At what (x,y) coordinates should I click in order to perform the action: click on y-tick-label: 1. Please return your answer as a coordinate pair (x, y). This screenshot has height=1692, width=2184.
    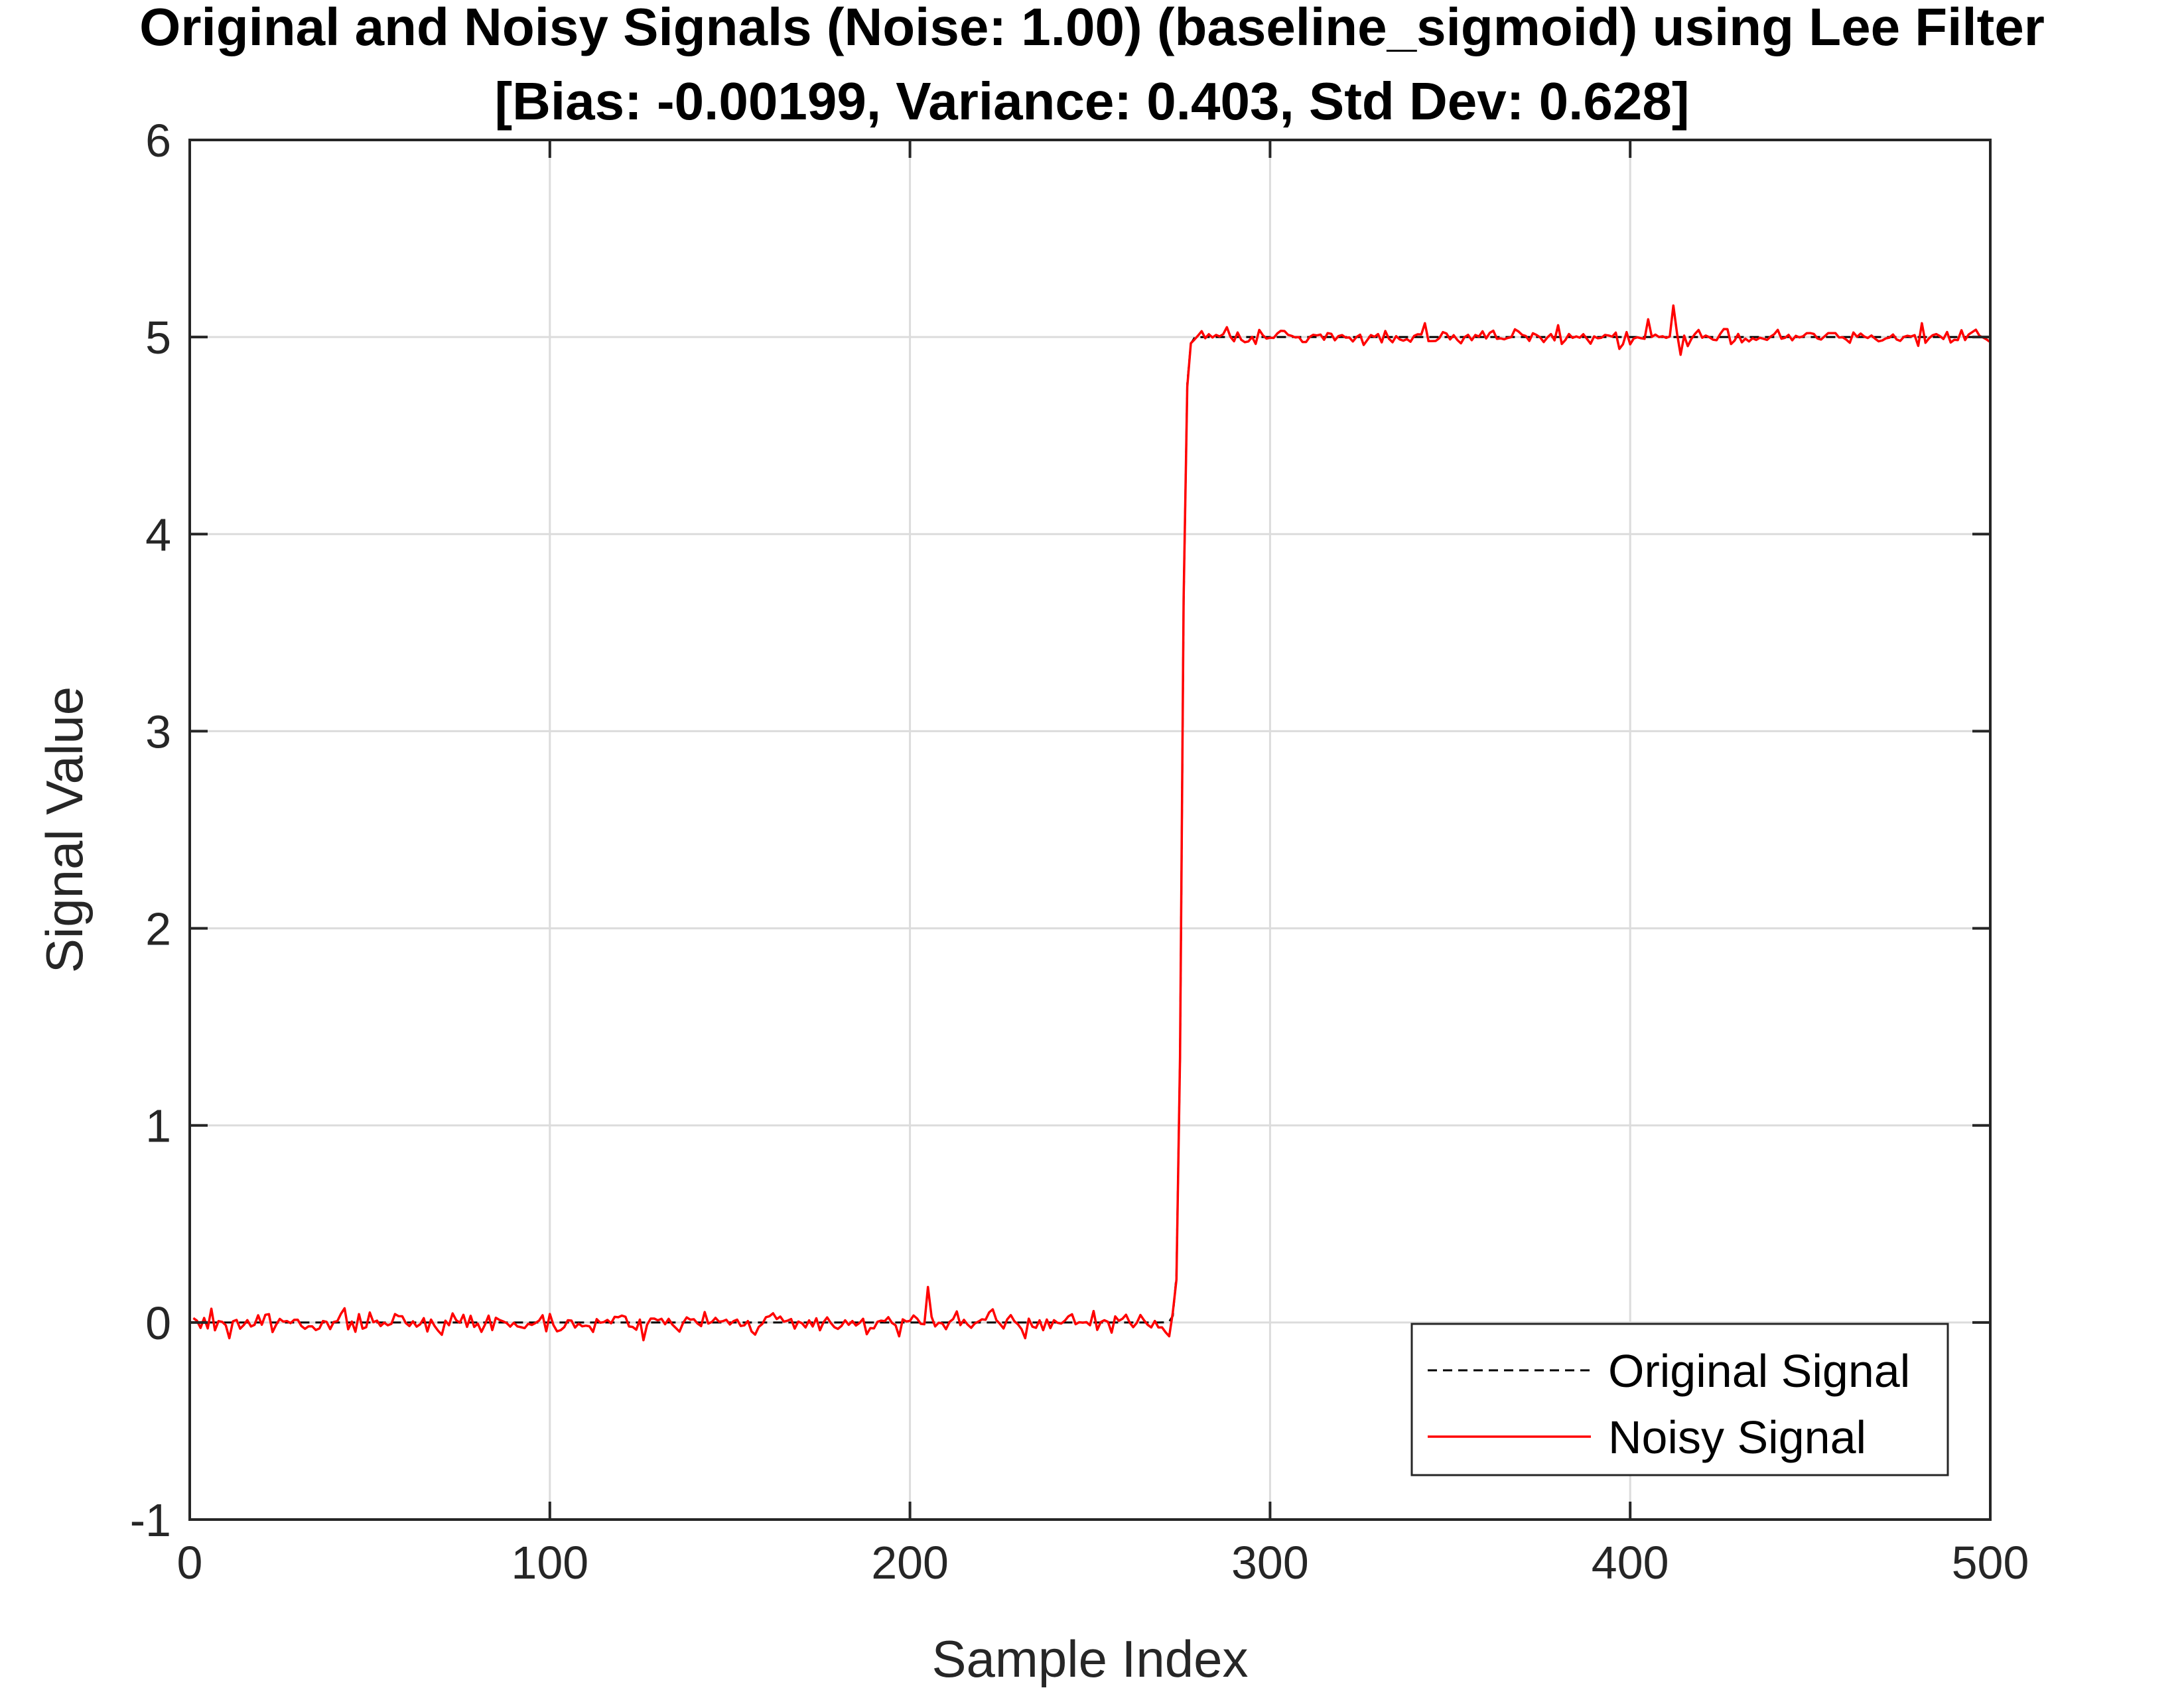
    Looking at the image, I should click on (158, 1126).